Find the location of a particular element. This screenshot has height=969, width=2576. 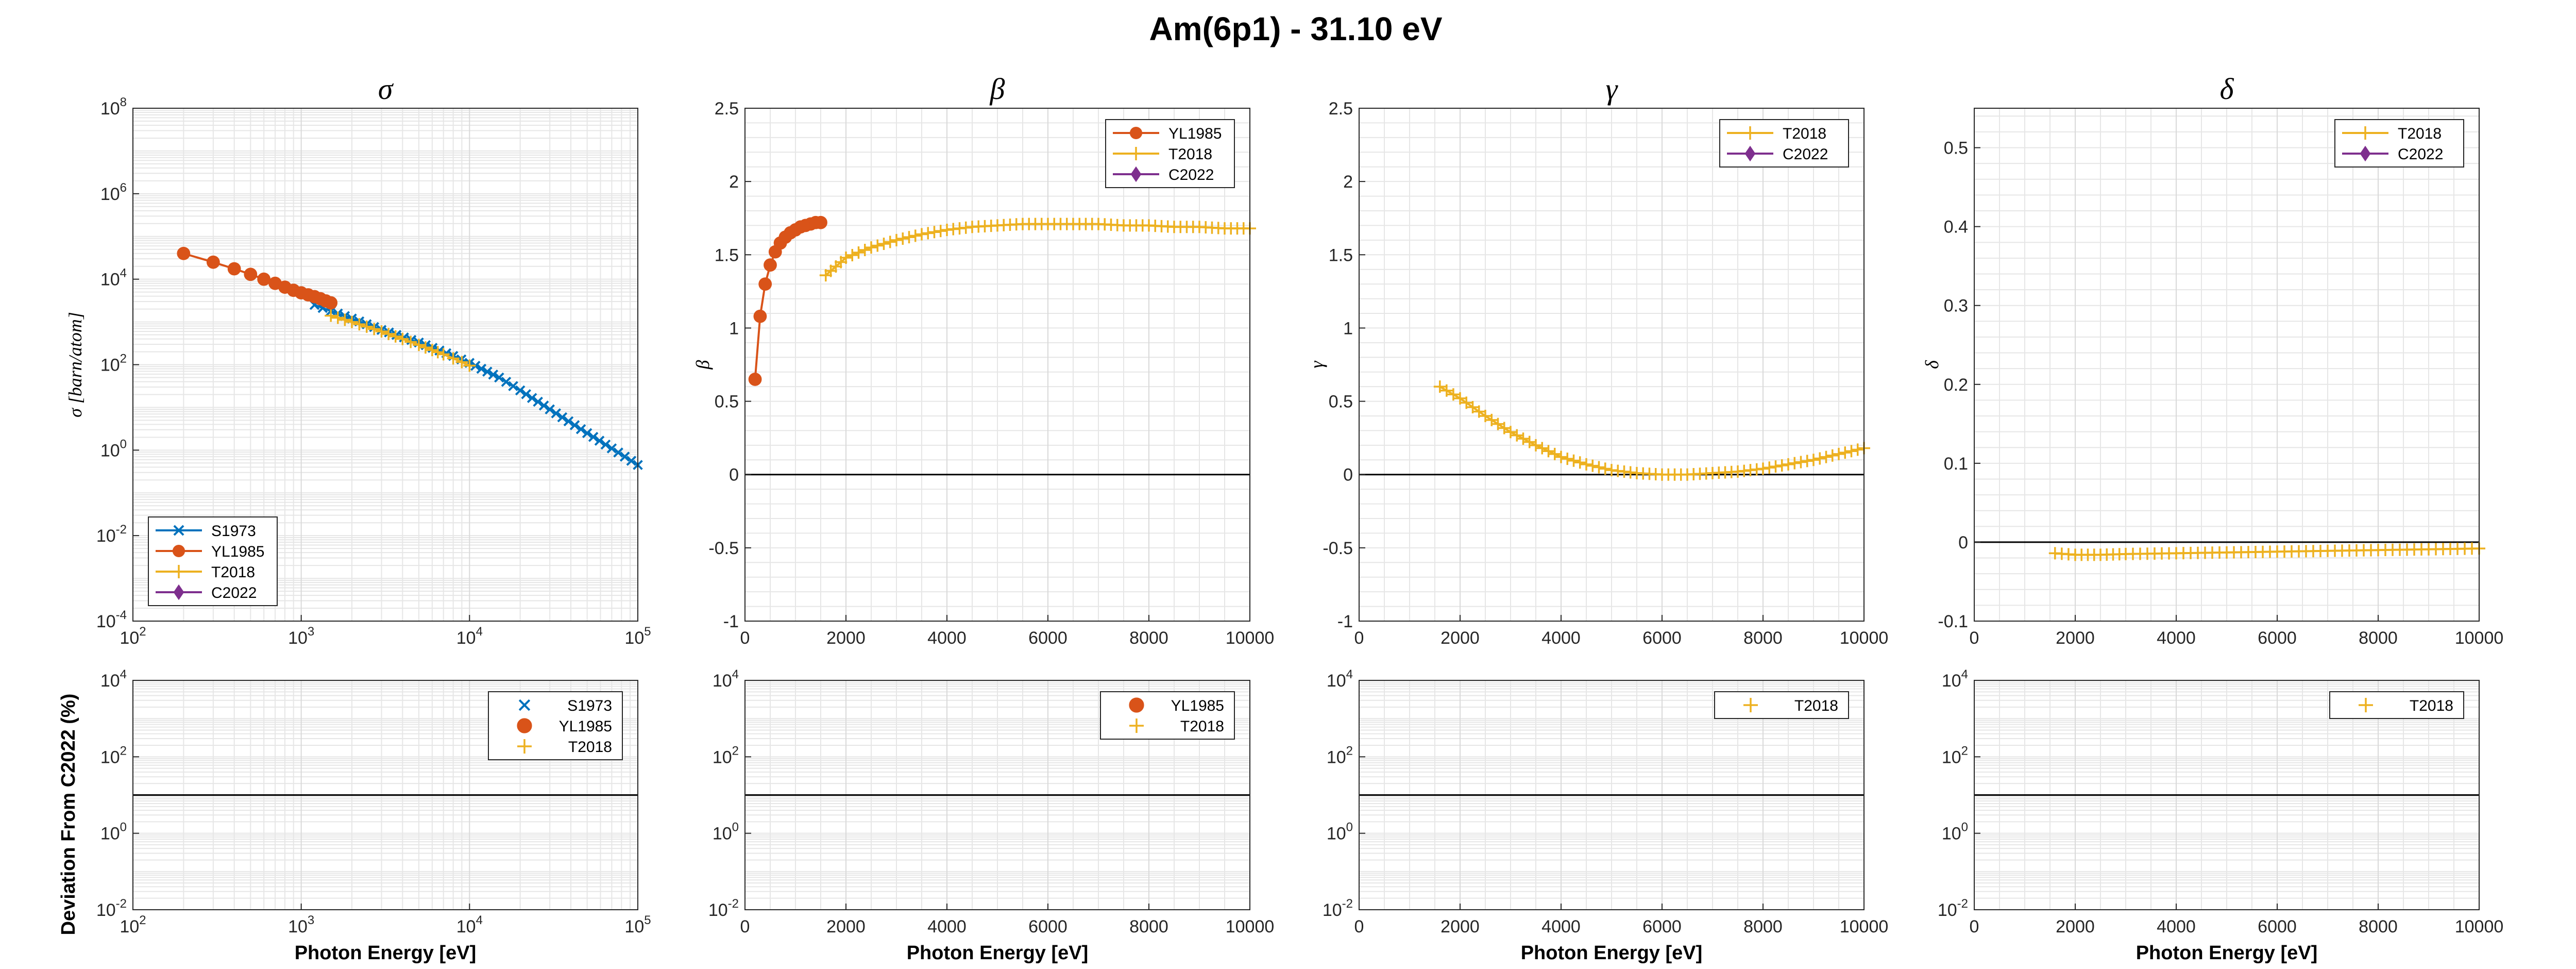

y-tick-label: 1 is located at coordinates (1348, 328).